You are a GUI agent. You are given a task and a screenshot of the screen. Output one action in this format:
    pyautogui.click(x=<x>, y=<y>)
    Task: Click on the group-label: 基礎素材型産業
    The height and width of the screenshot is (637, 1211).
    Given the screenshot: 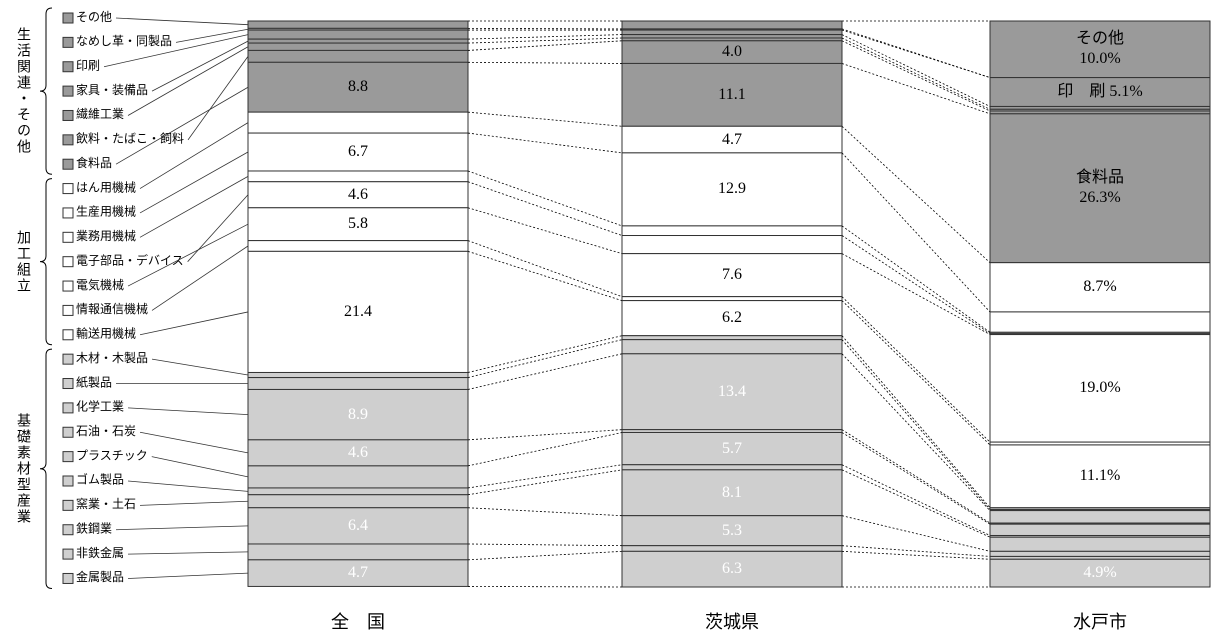 What is the action you would take?
    pyautogui.click(x=22, y=468)
    